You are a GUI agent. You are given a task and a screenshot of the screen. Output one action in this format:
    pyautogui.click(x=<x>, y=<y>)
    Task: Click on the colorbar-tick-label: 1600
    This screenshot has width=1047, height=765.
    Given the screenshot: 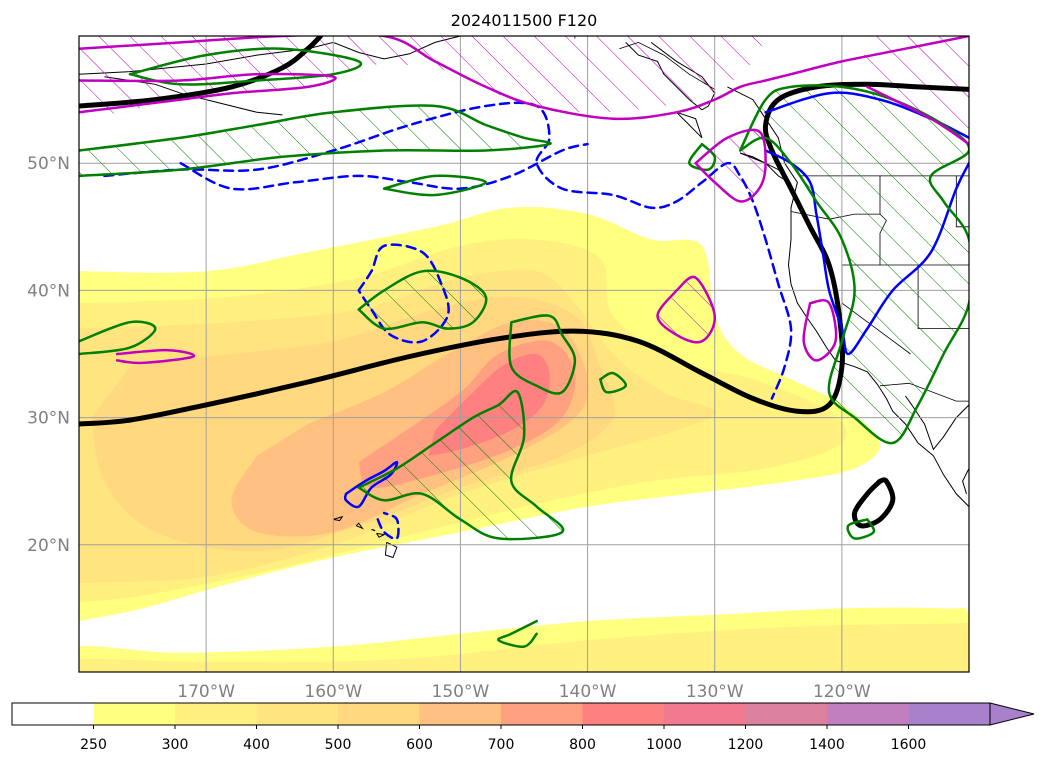 What is the action you would take?
    pyautogui.click(x=909, y=745)
    